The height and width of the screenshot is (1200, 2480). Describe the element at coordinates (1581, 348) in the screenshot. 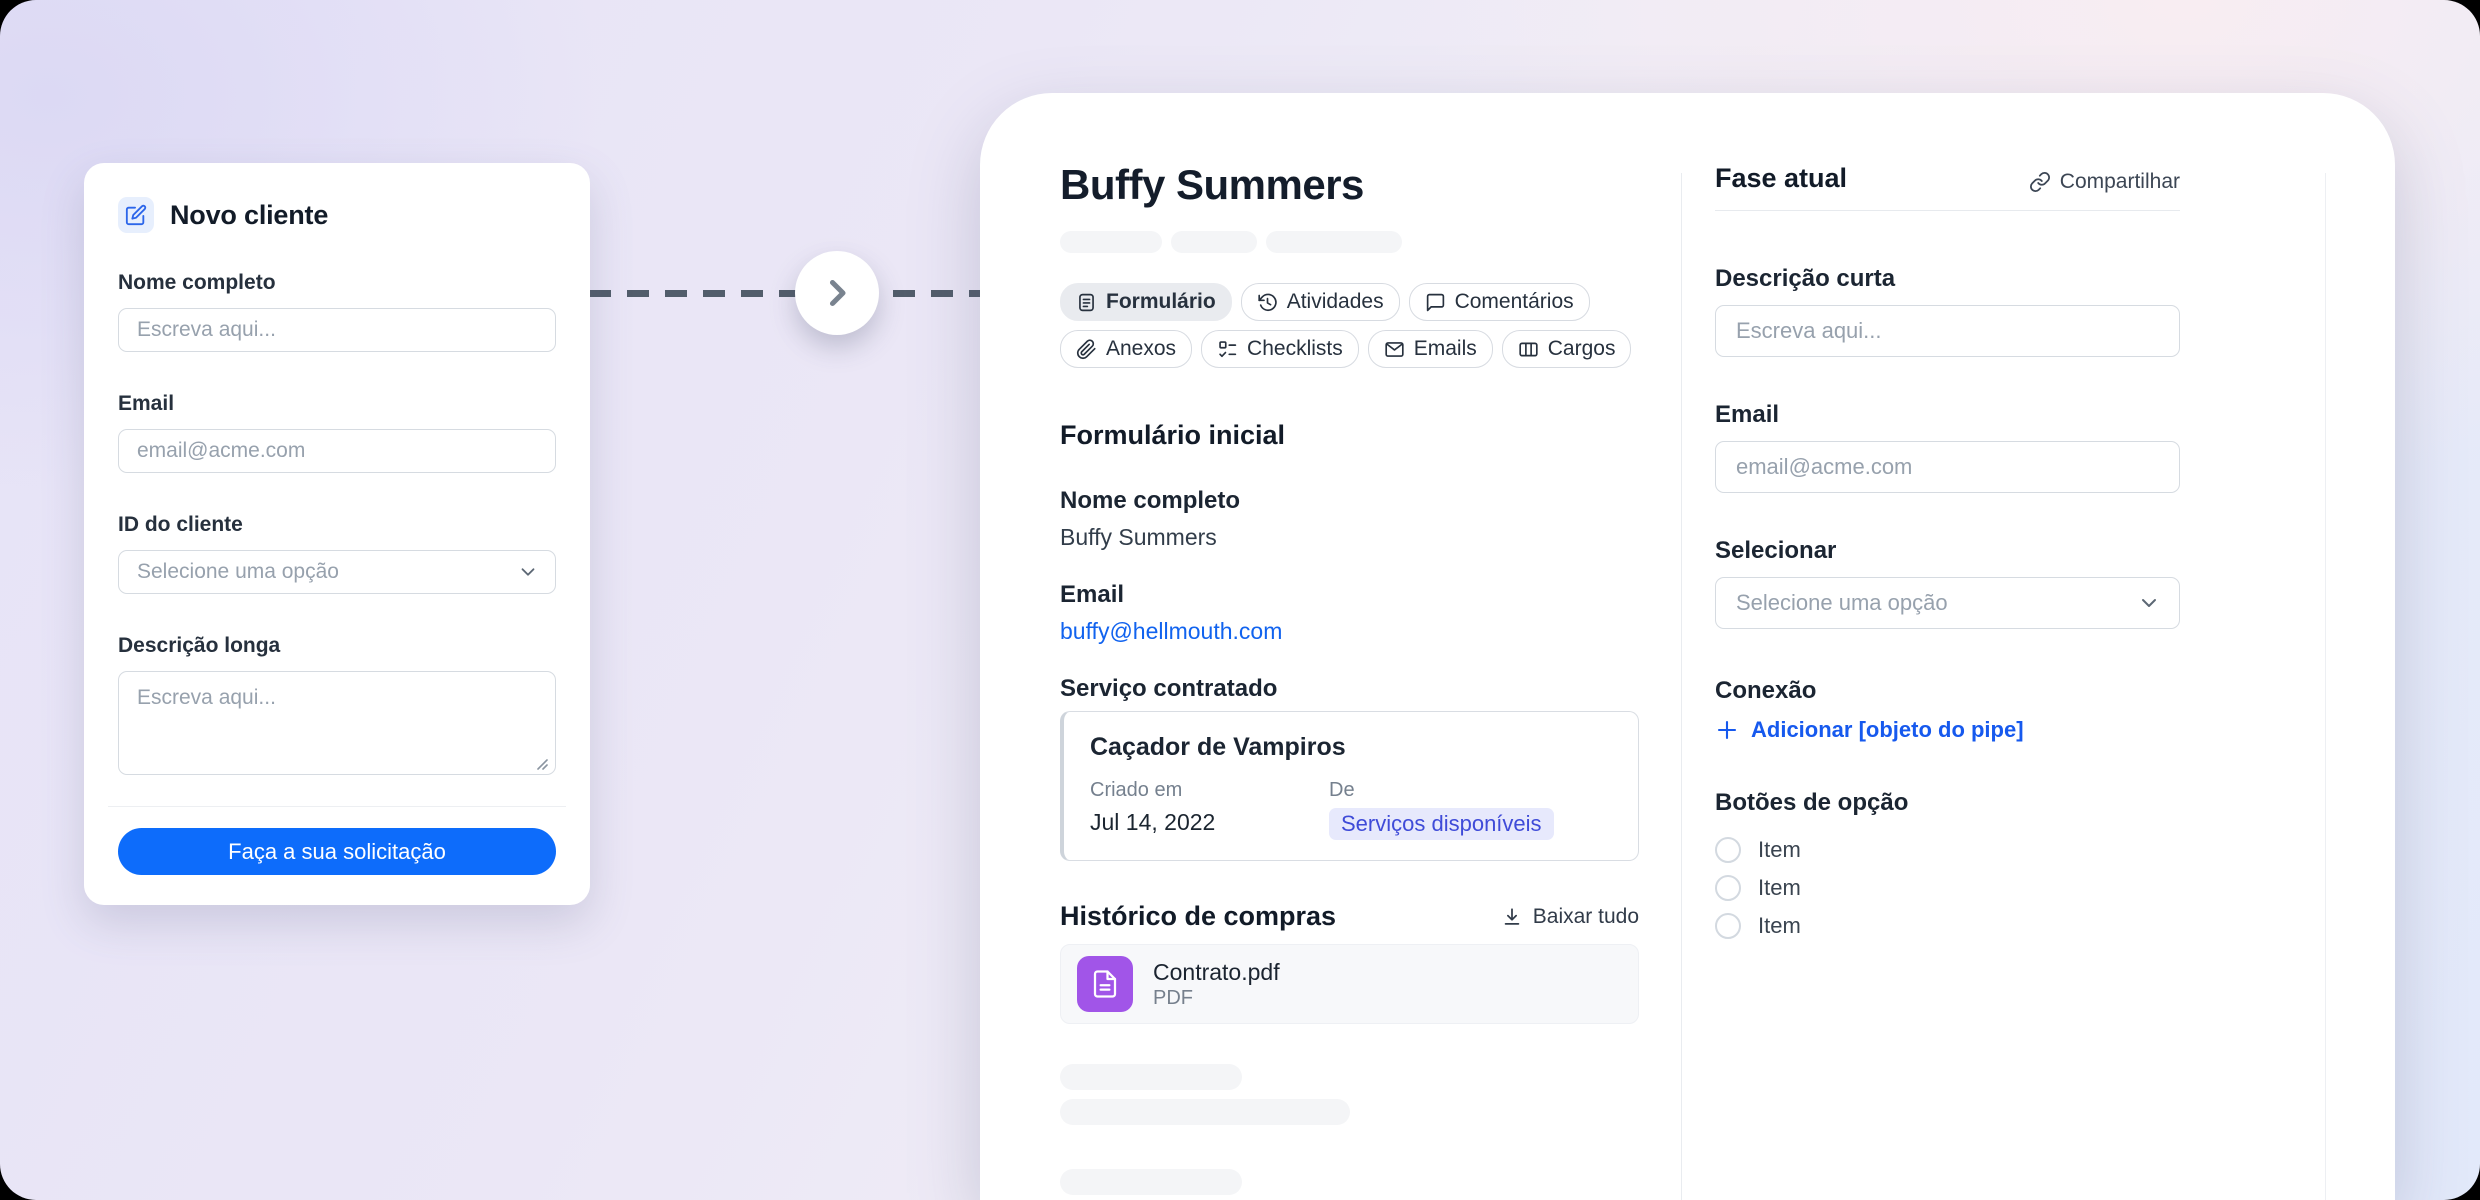

I see `tab-label: Cargos` at that location.